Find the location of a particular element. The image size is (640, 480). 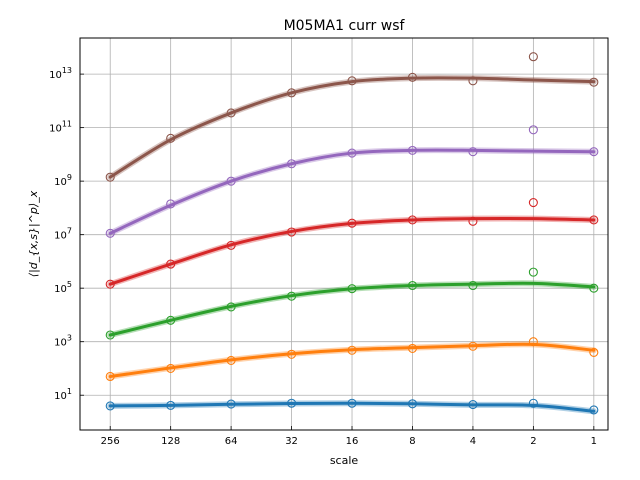

y-tick-label: 10⁵ is located at coordinates (63, 287).